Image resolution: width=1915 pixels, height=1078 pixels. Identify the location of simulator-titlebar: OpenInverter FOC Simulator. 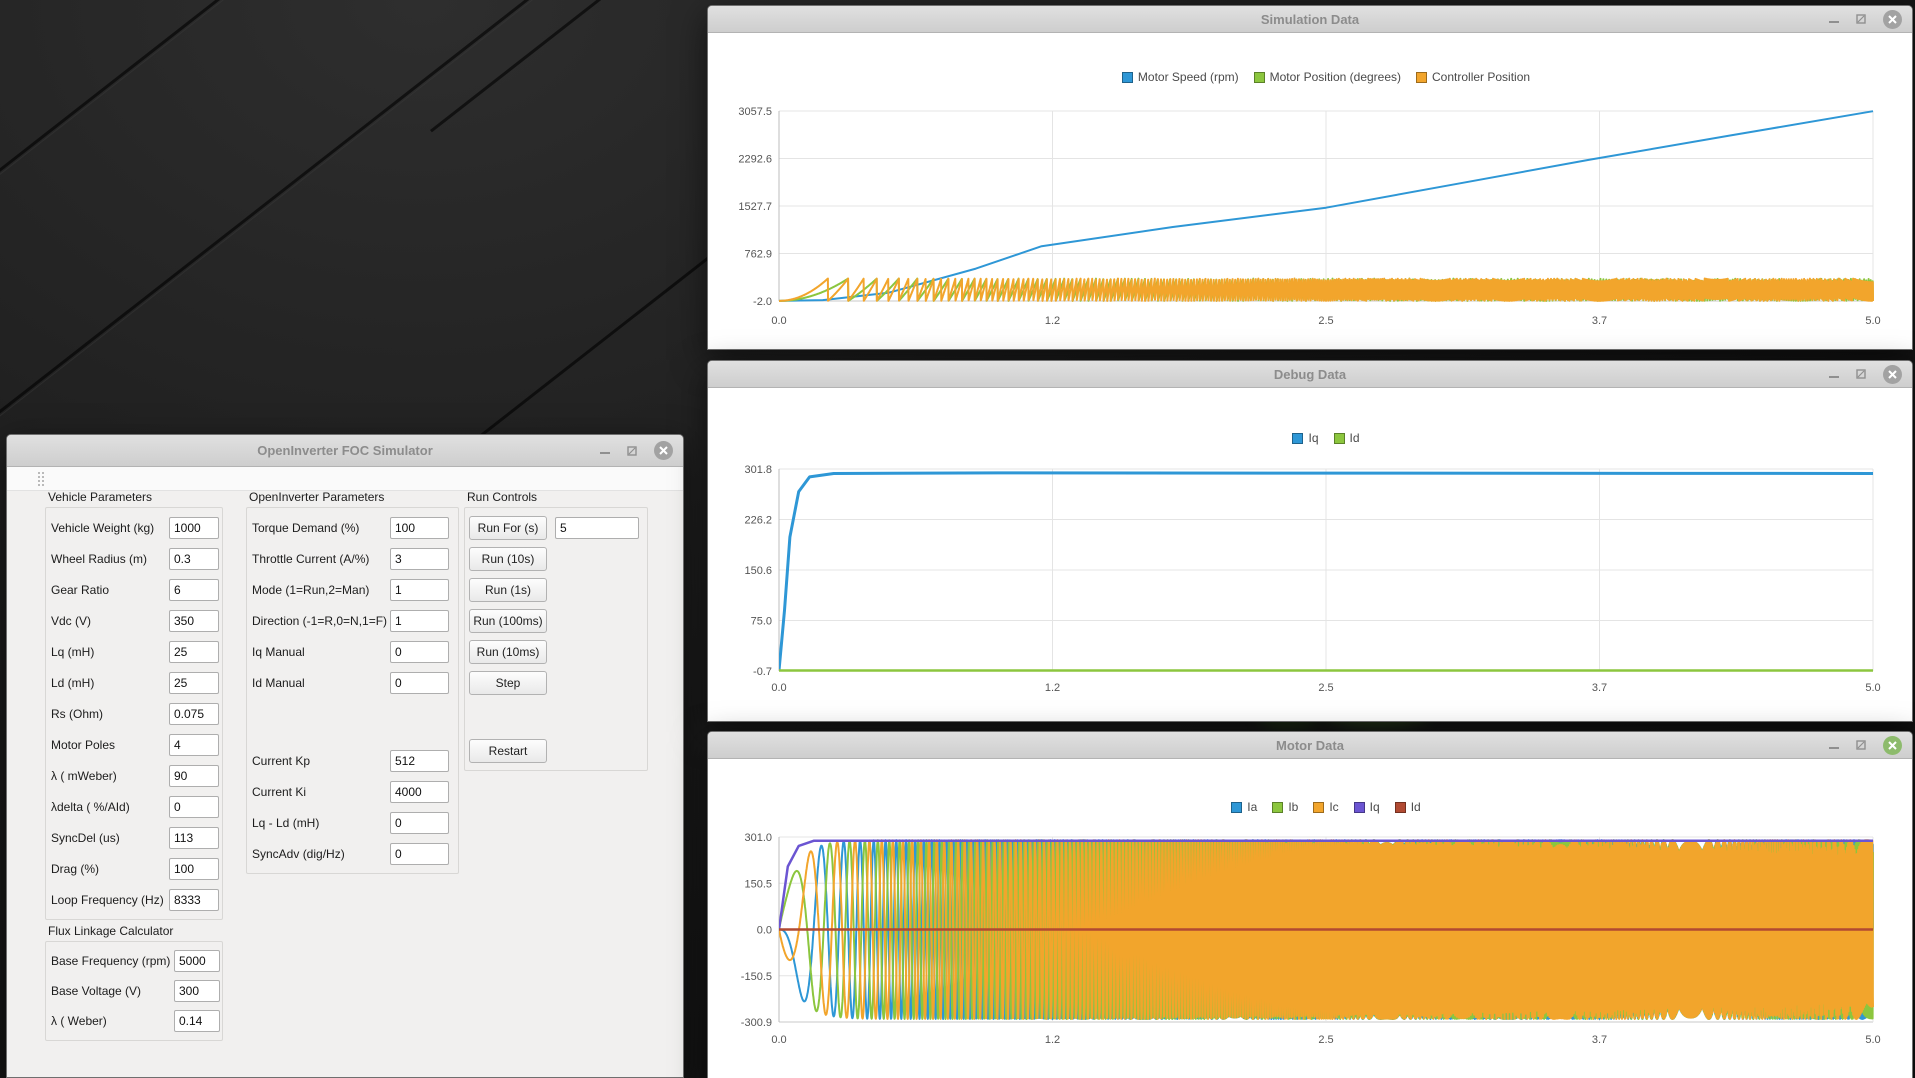
(345, 451).